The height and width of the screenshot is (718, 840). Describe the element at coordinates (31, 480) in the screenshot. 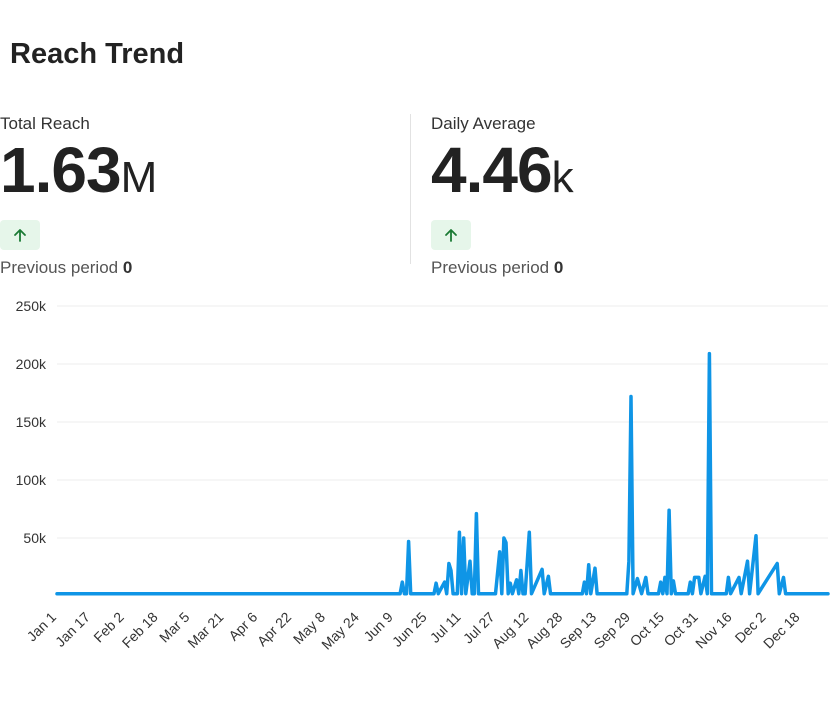

I see `y-tick-label: 100k` at that location.